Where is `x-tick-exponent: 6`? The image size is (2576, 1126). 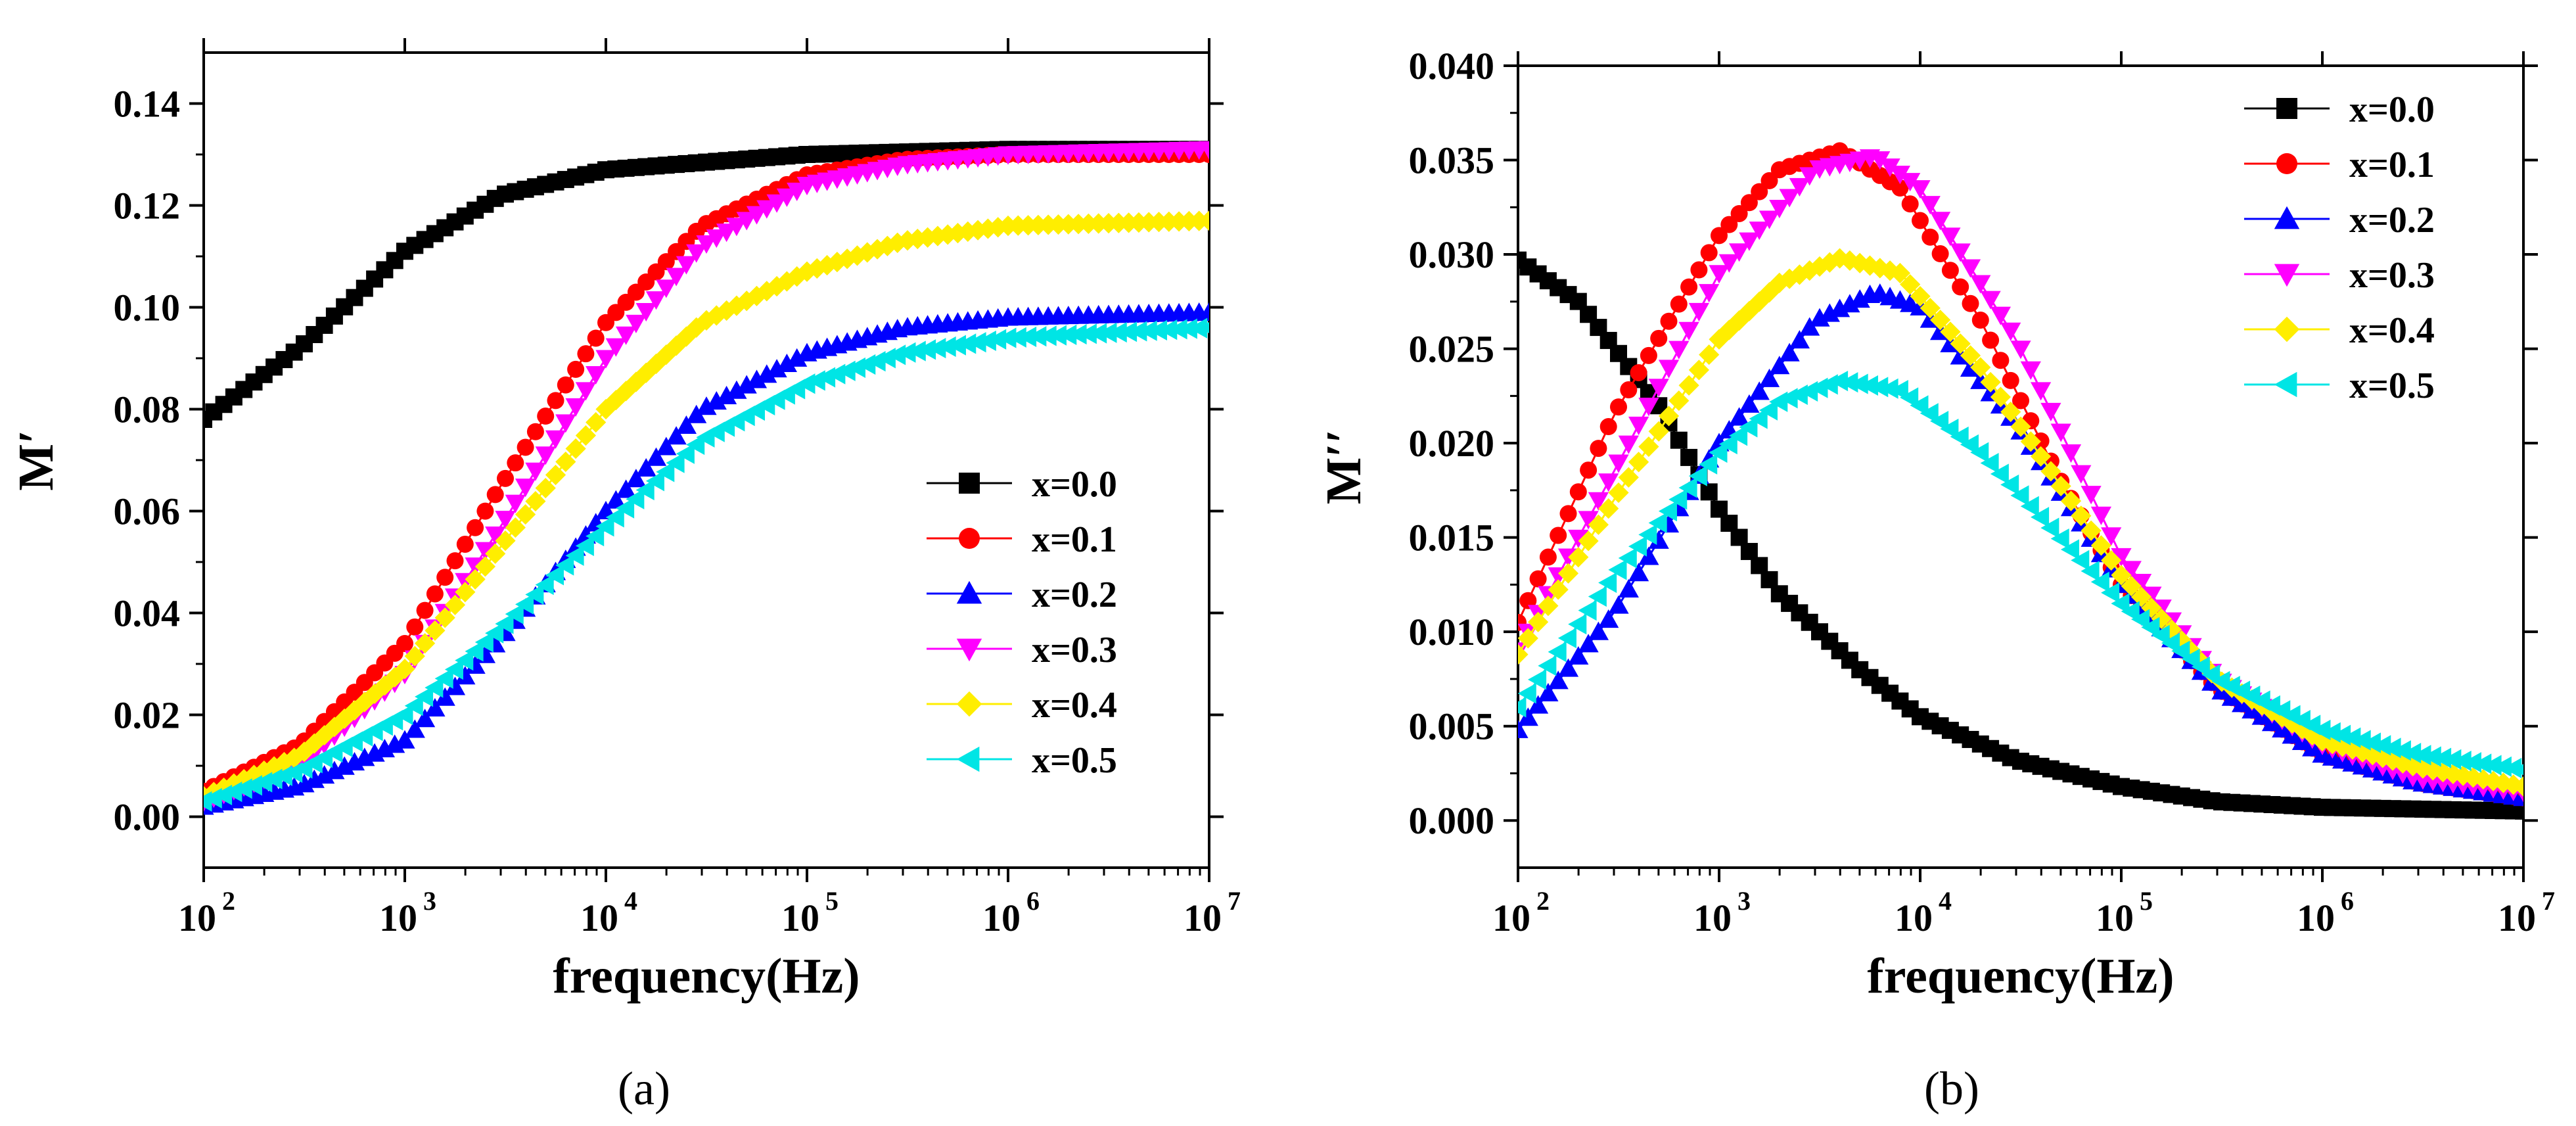
x-tick-exponent: 6 is located at coordinates (2347, 901).